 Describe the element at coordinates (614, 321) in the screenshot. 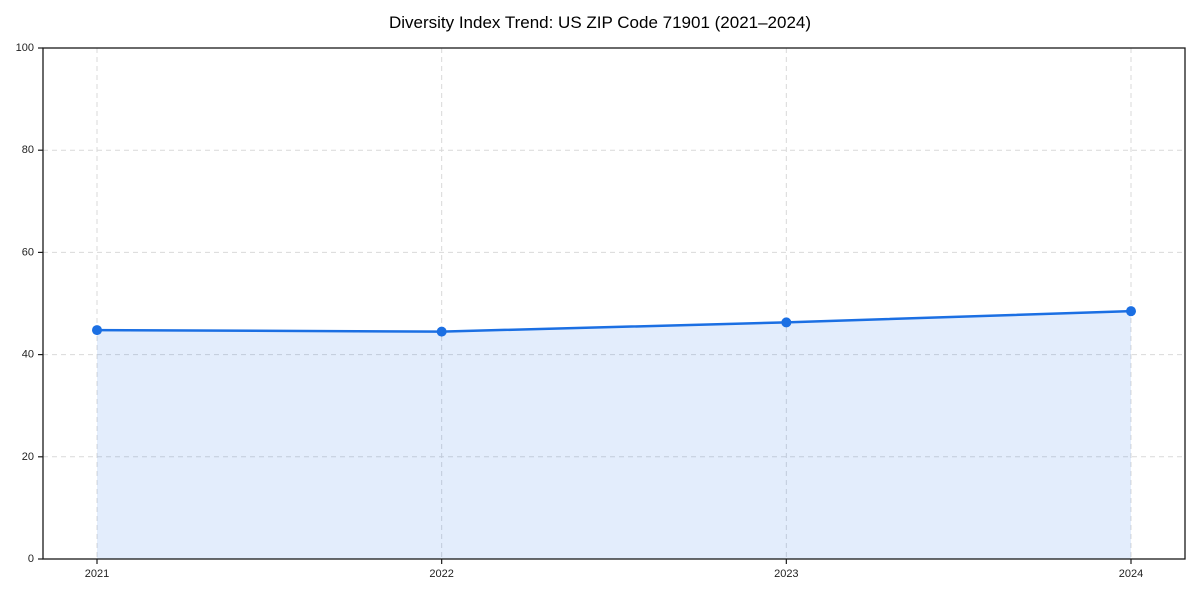

I see `trend-line` at that location.